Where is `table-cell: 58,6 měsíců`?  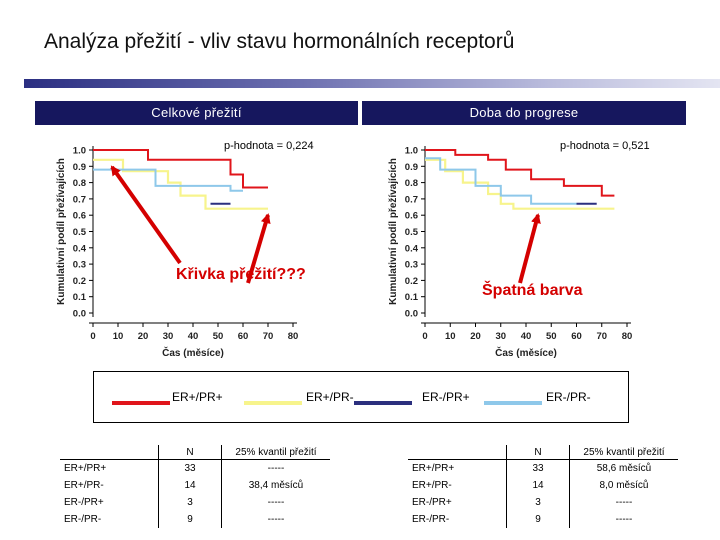
table-cell: 58,6 měsíců is located at coordinates (624, 468).